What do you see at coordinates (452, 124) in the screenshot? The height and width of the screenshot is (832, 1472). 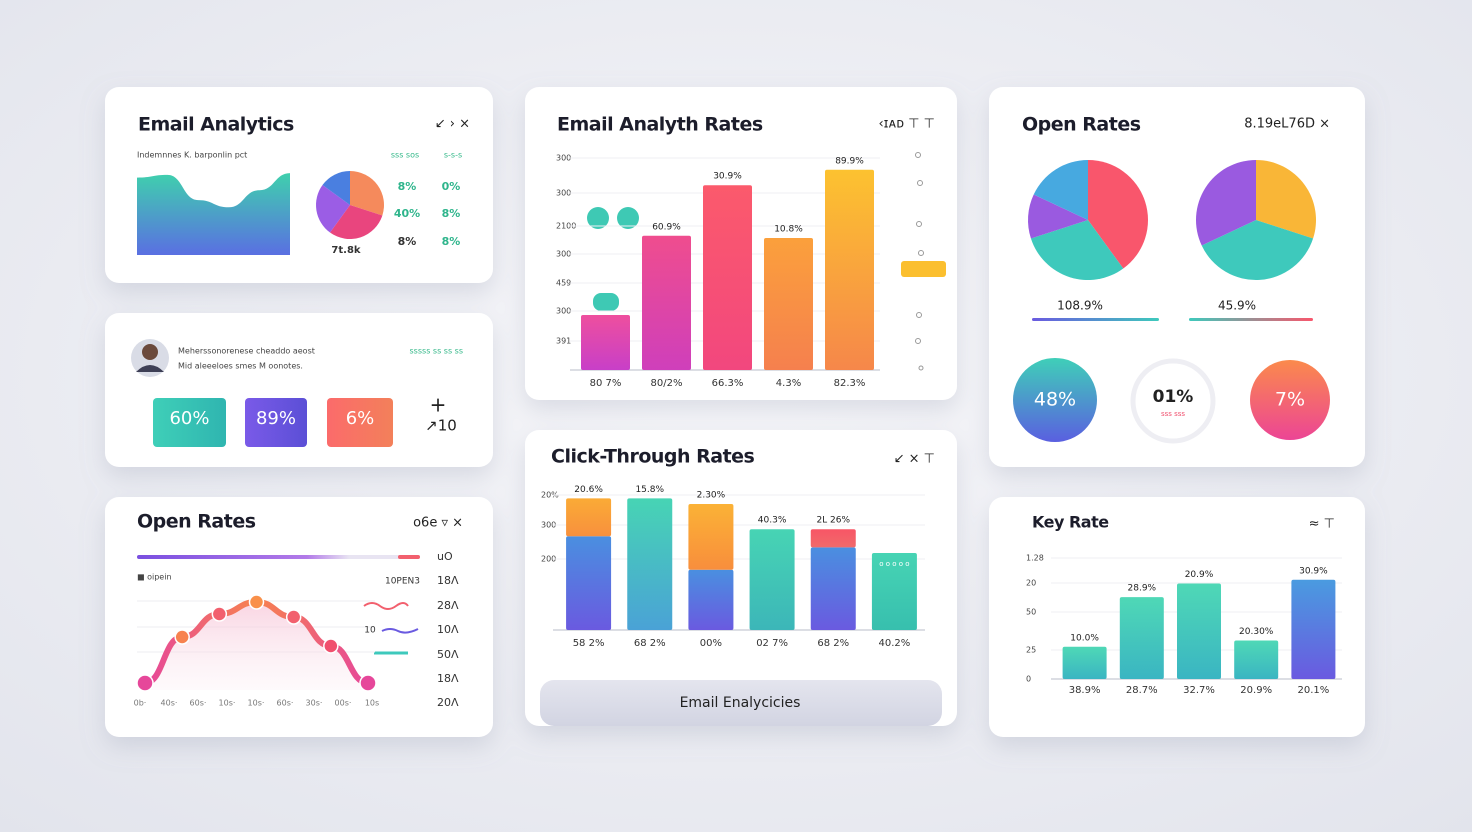 I see `card-controls: ↙ › ×` at bounding box center [452, 124].